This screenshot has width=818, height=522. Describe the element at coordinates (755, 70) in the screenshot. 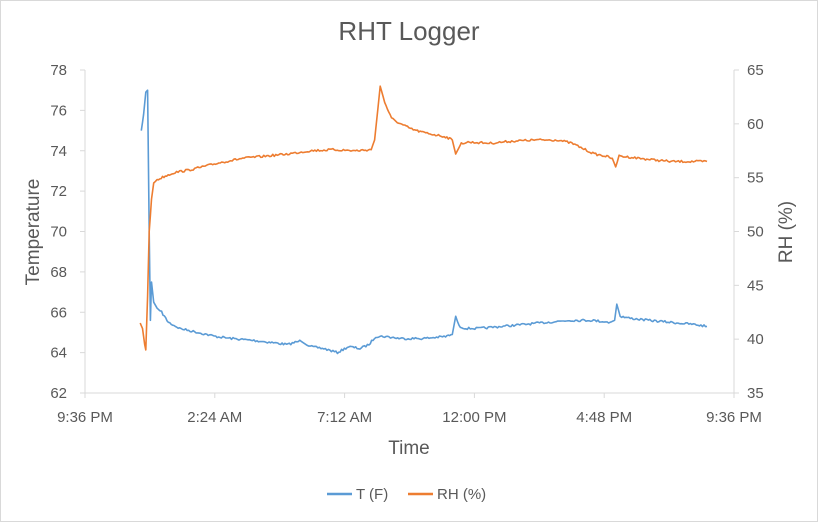

I see `y-right-tick-label: 65` at that location.